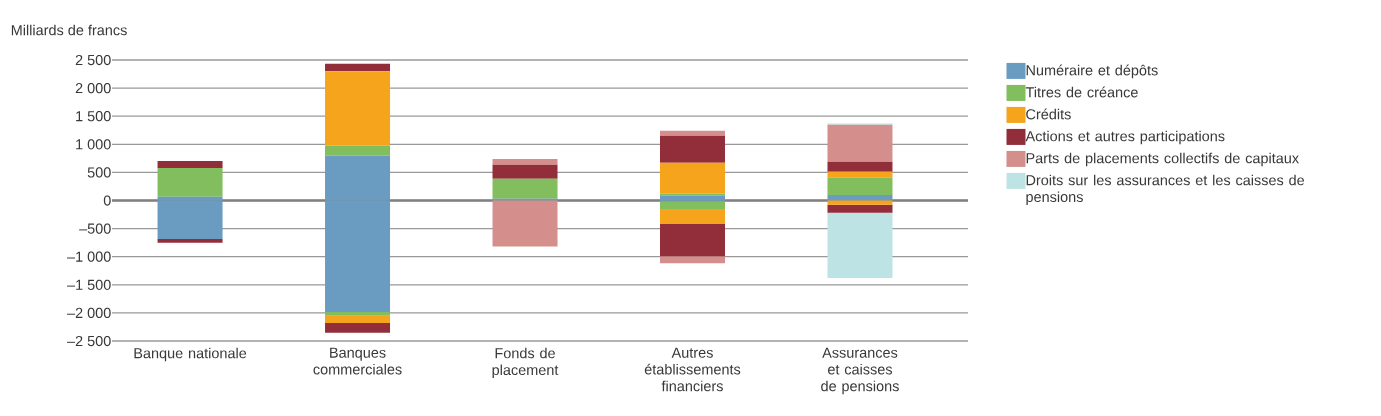 The image size is (1381, 416). I want to click on y-tick-label: 1 000, so click(93, 144).